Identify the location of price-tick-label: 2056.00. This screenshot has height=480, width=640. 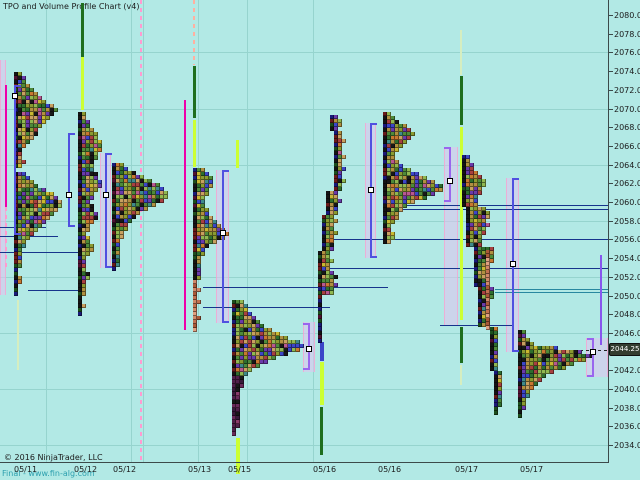
(627, 240).